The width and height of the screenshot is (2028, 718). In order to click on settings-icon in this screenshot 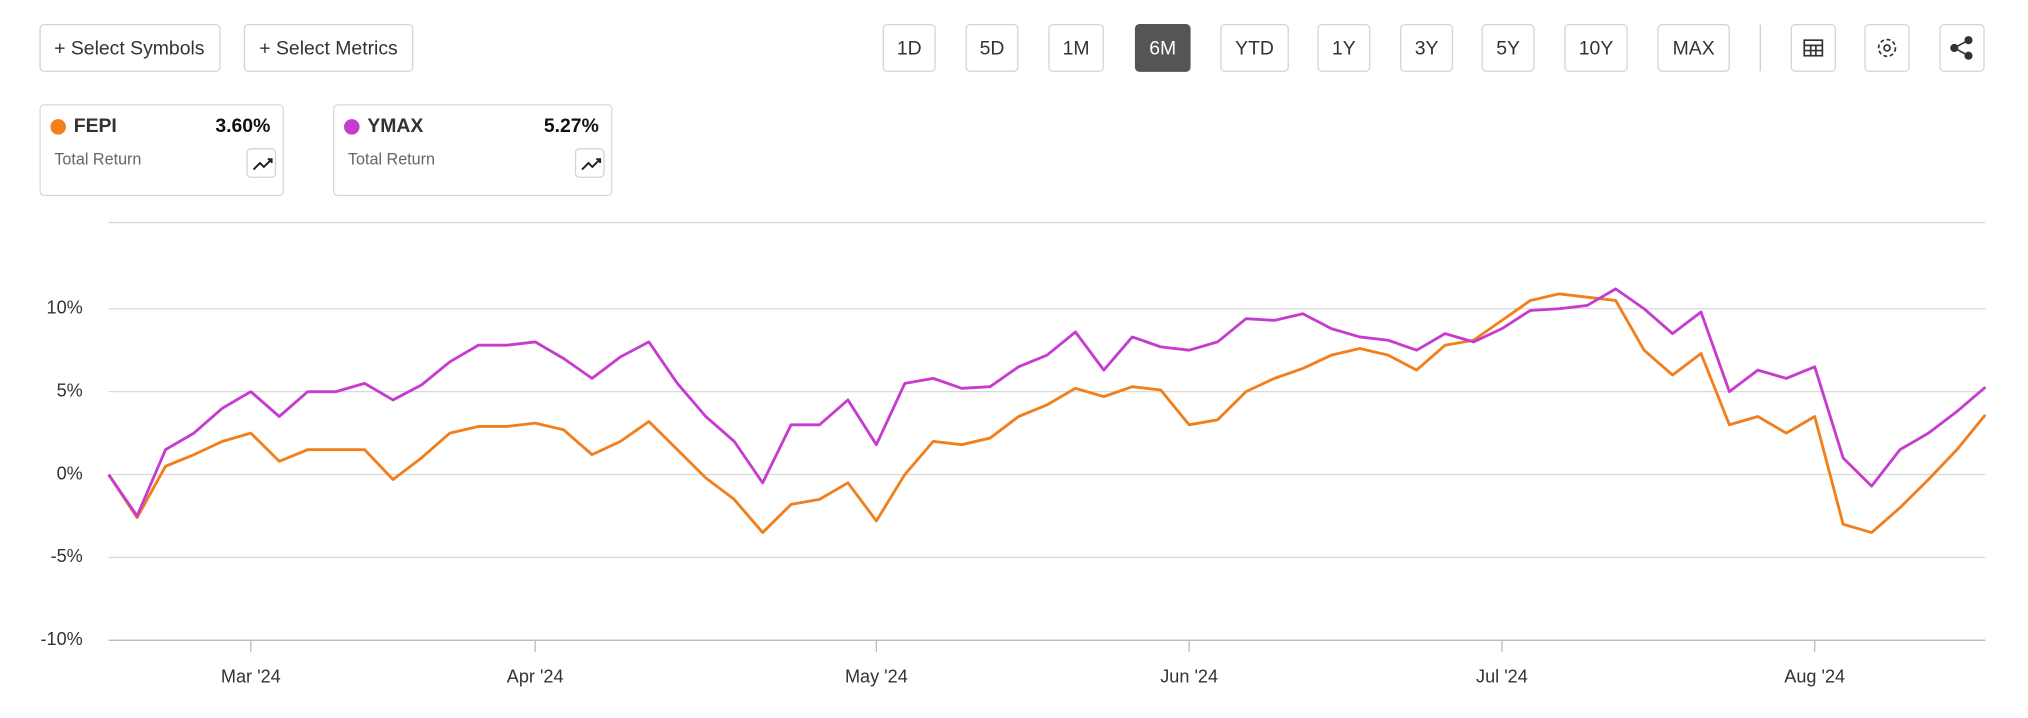, I will do `click(1887, 48)`.